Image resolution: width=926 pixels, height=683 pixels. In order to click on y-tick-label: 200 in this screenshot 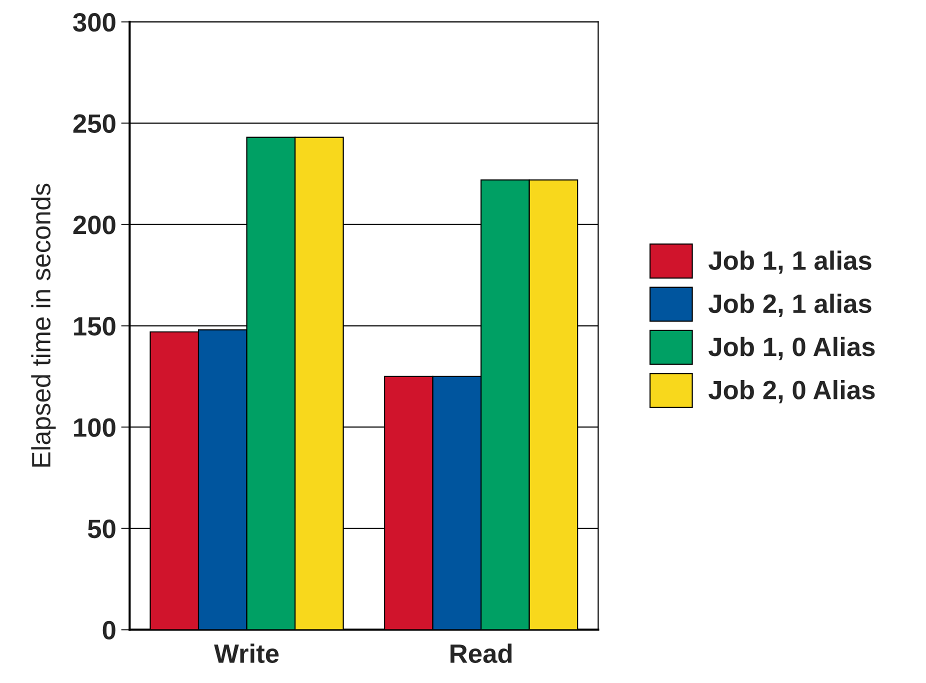, I will do `click(94, 225)`.